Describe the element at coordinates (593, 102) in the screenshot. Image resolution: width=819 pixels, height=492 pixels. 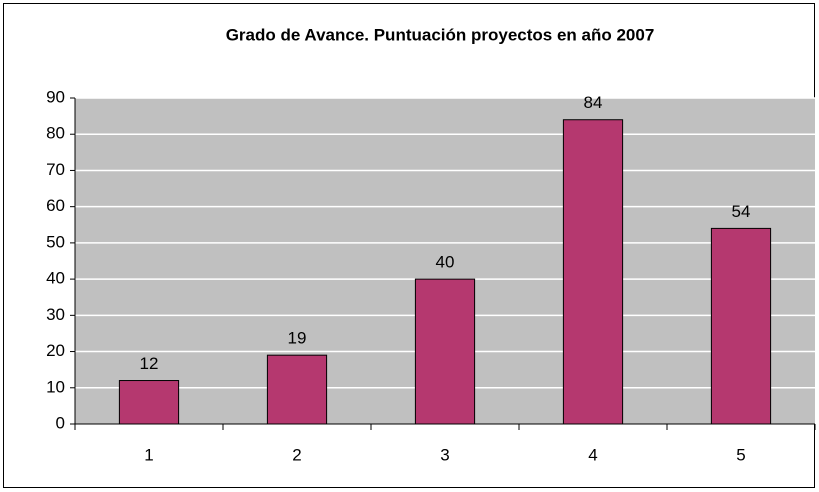
I see `data-label: 84` at that location.